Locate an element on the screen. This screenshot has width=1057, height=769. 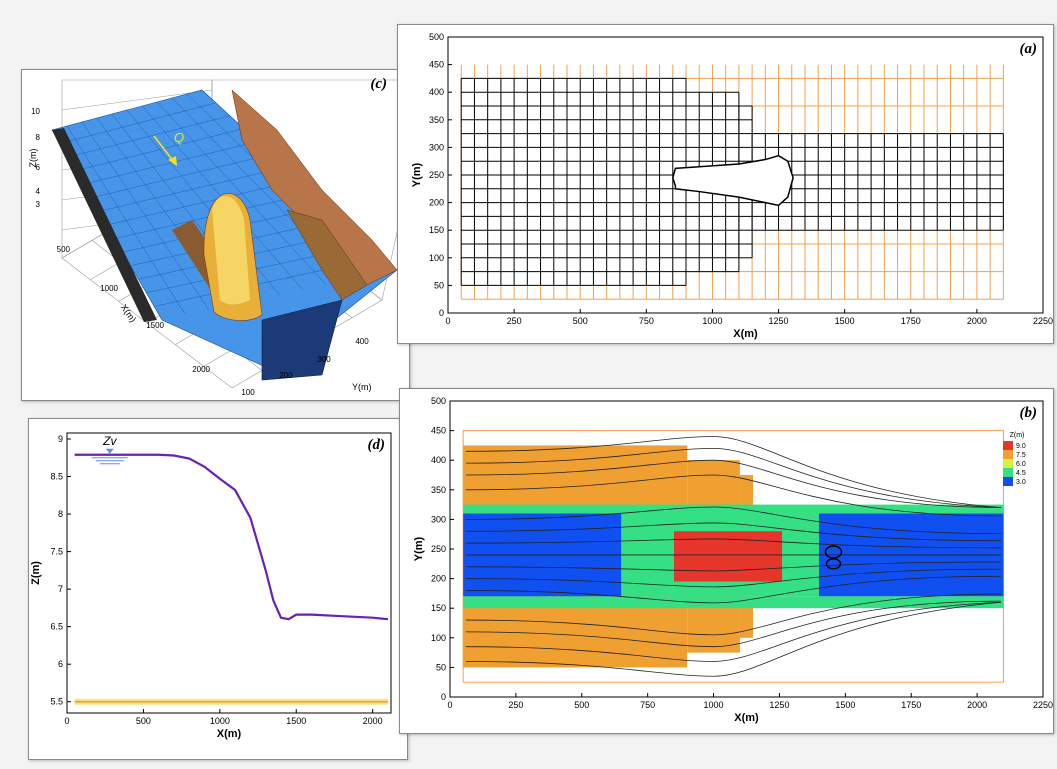
right-embankment is located at coordinates (314, 187).